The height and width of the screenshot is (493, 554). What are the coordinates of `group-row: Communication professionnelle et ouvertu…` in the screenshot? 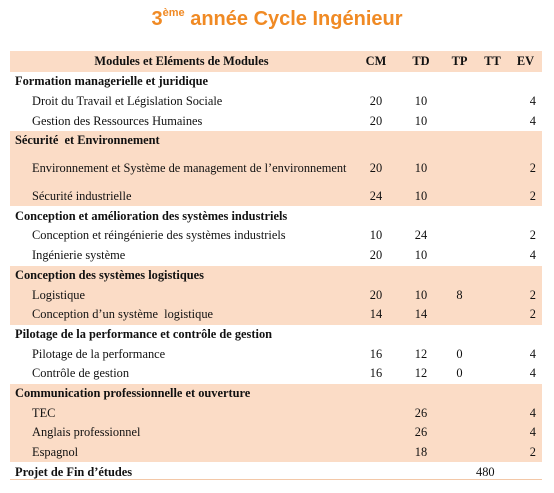 It's located at (276, 393).